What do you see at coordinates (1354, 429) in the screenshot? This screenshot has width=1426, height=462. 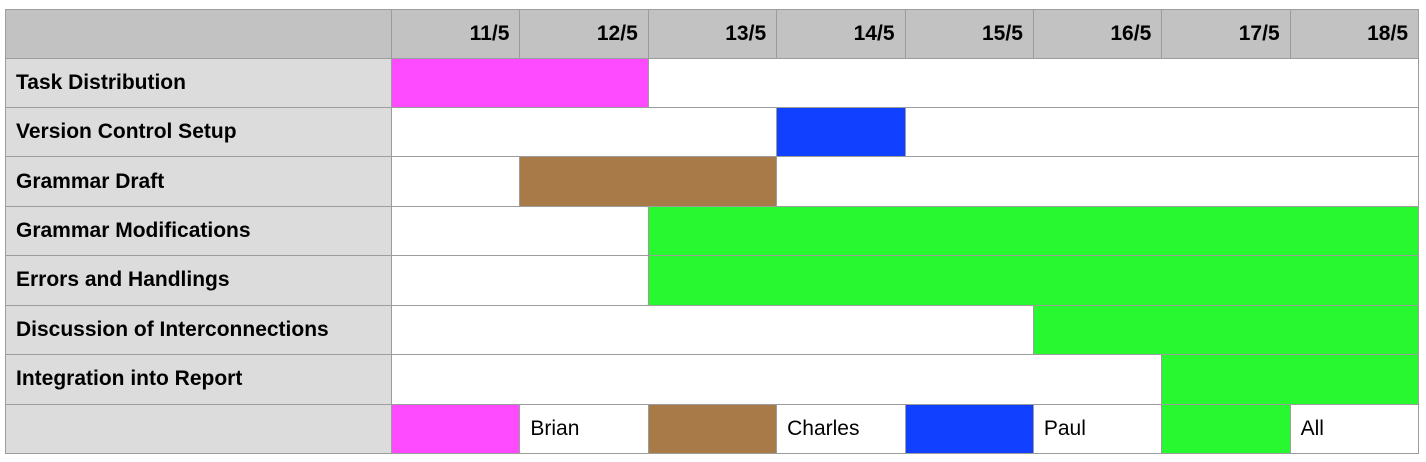 I see `legend-label: All` at bounding box center [1354, 429].